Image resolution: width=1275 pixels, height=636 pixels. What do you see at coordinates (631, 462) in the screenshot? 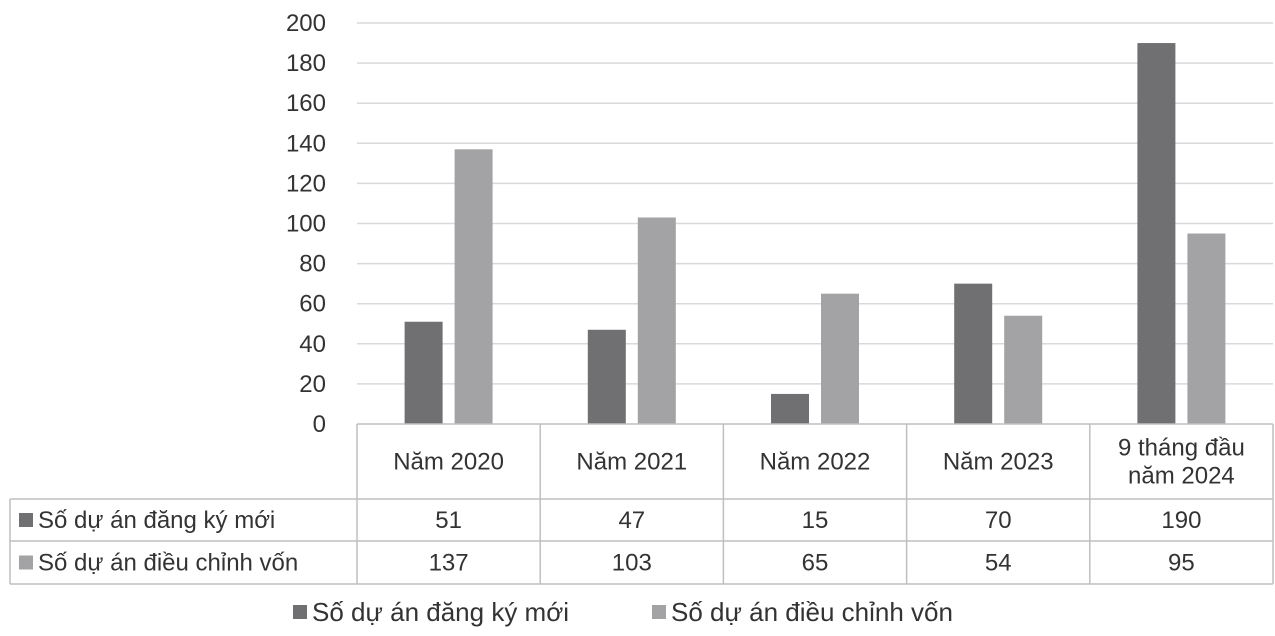
I see `category-label: Năm 2021` at bounding box center [631, 462].